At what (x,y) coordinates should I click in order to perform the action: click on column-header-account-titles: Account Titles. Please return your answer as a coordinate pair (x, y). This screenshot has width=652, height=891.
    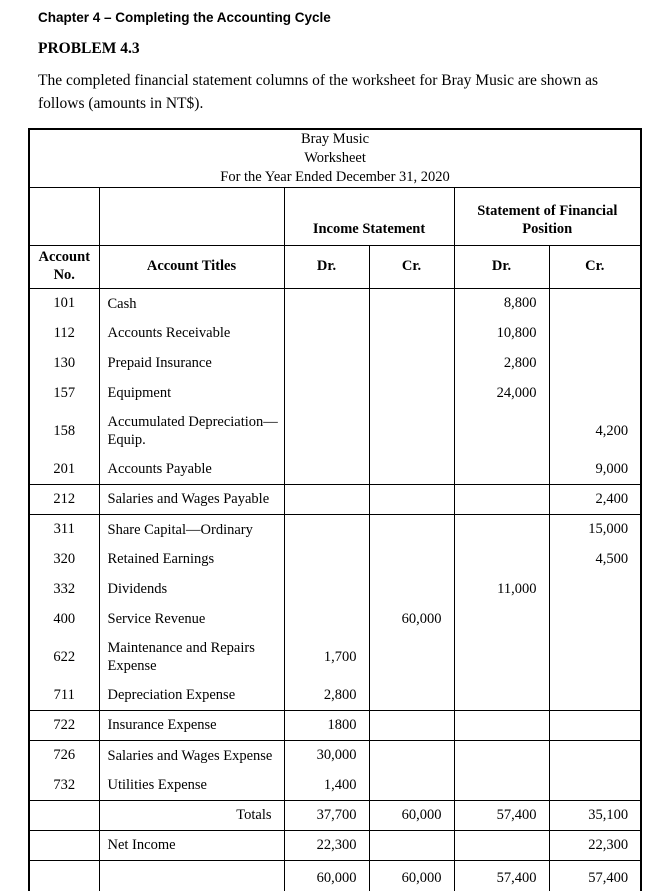
    Looking at the image, I should click on (192, 267).